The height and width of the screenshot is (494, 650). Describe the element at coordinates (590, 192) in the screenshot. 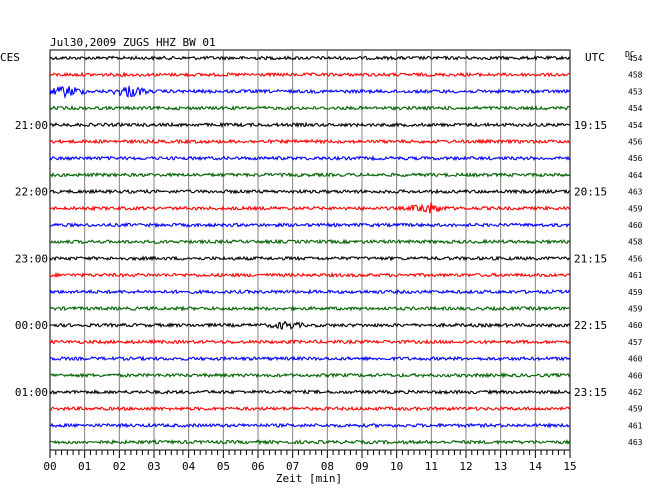

I see `right-time-label-8: 20:15` at that location.